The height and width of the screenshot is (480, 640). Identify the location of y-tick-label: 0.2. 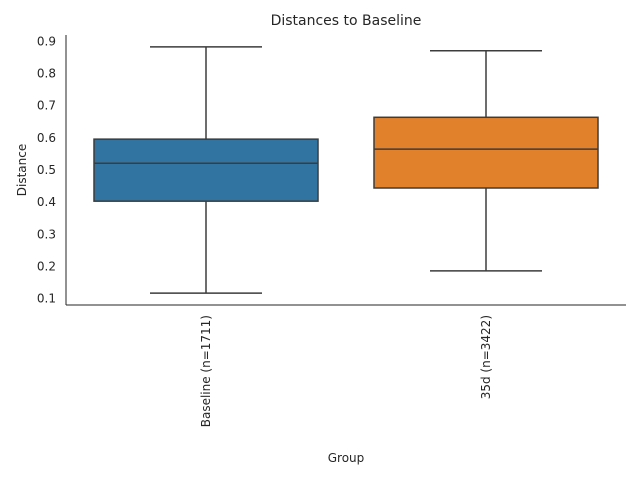
(46, 266).